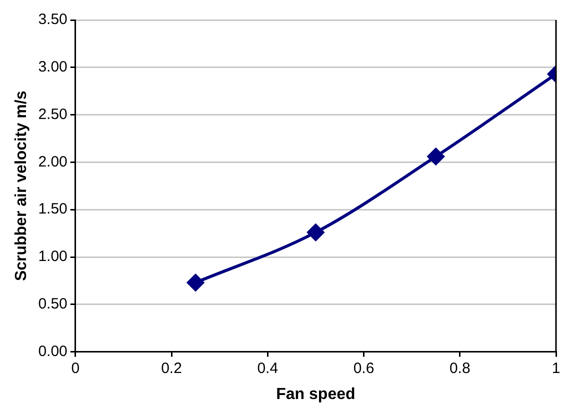 This screenshot has height=416, width=574. I want to click on x-tick-label: 0.6, so click(363, 368).